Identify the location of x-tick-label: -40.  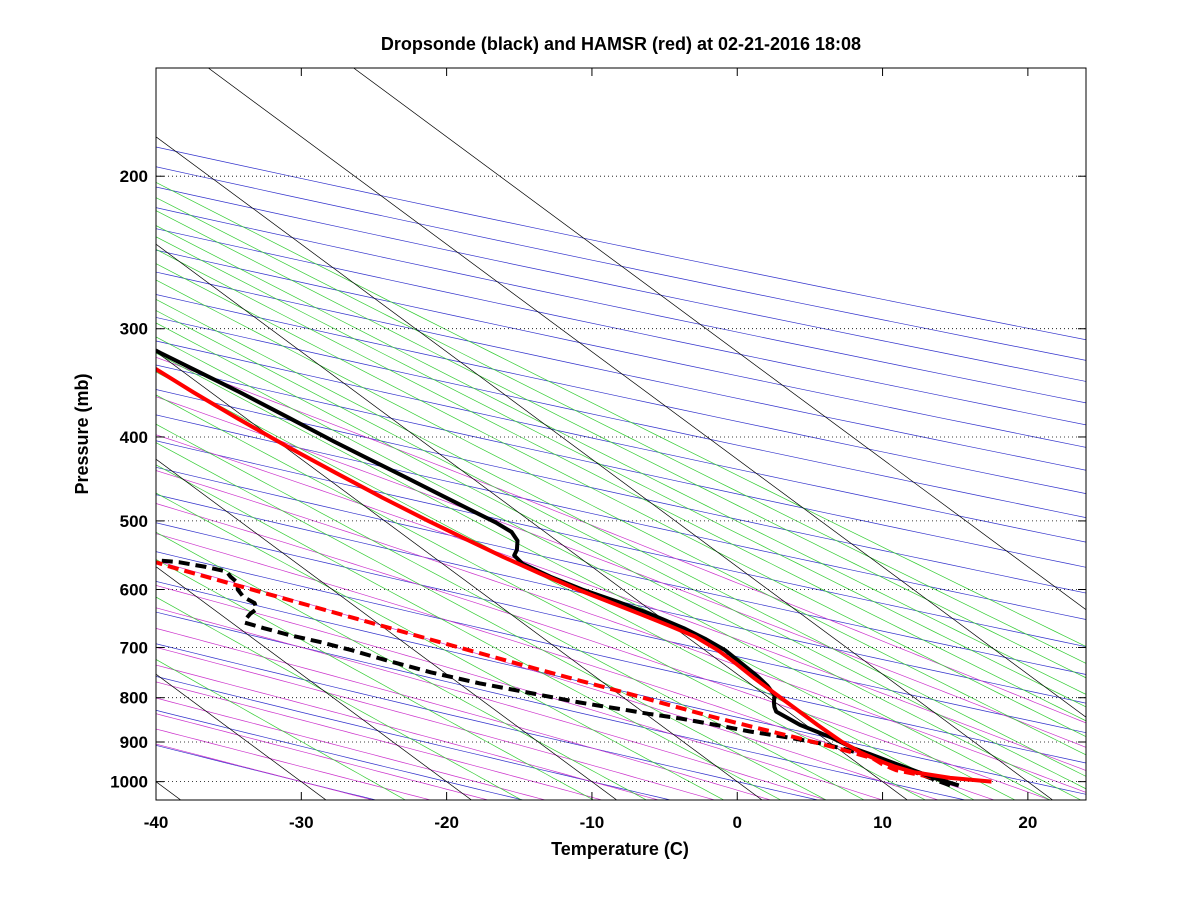
(156, 822).